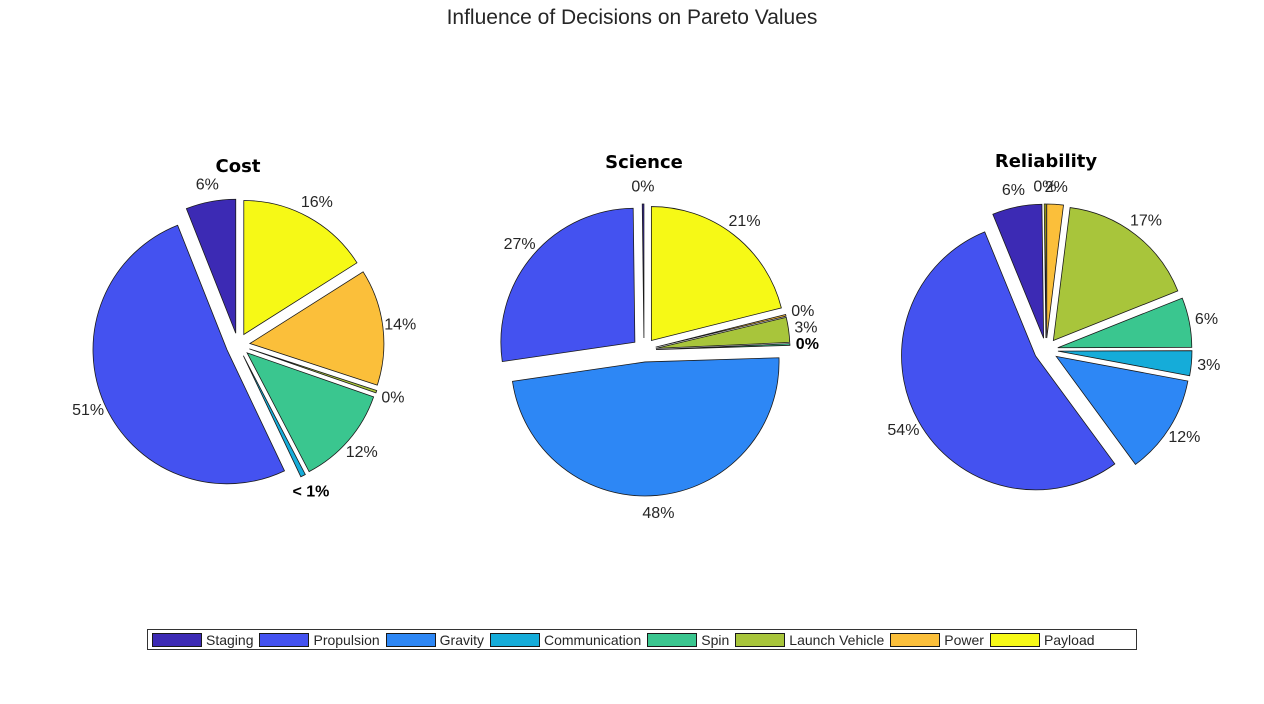 The width and height of the screenshot is (1264, 704). What do you see at coordinates (310, 491) in the screenshot?
I see `slice-label-communication: < 1%` at bounding box center [310, 491].